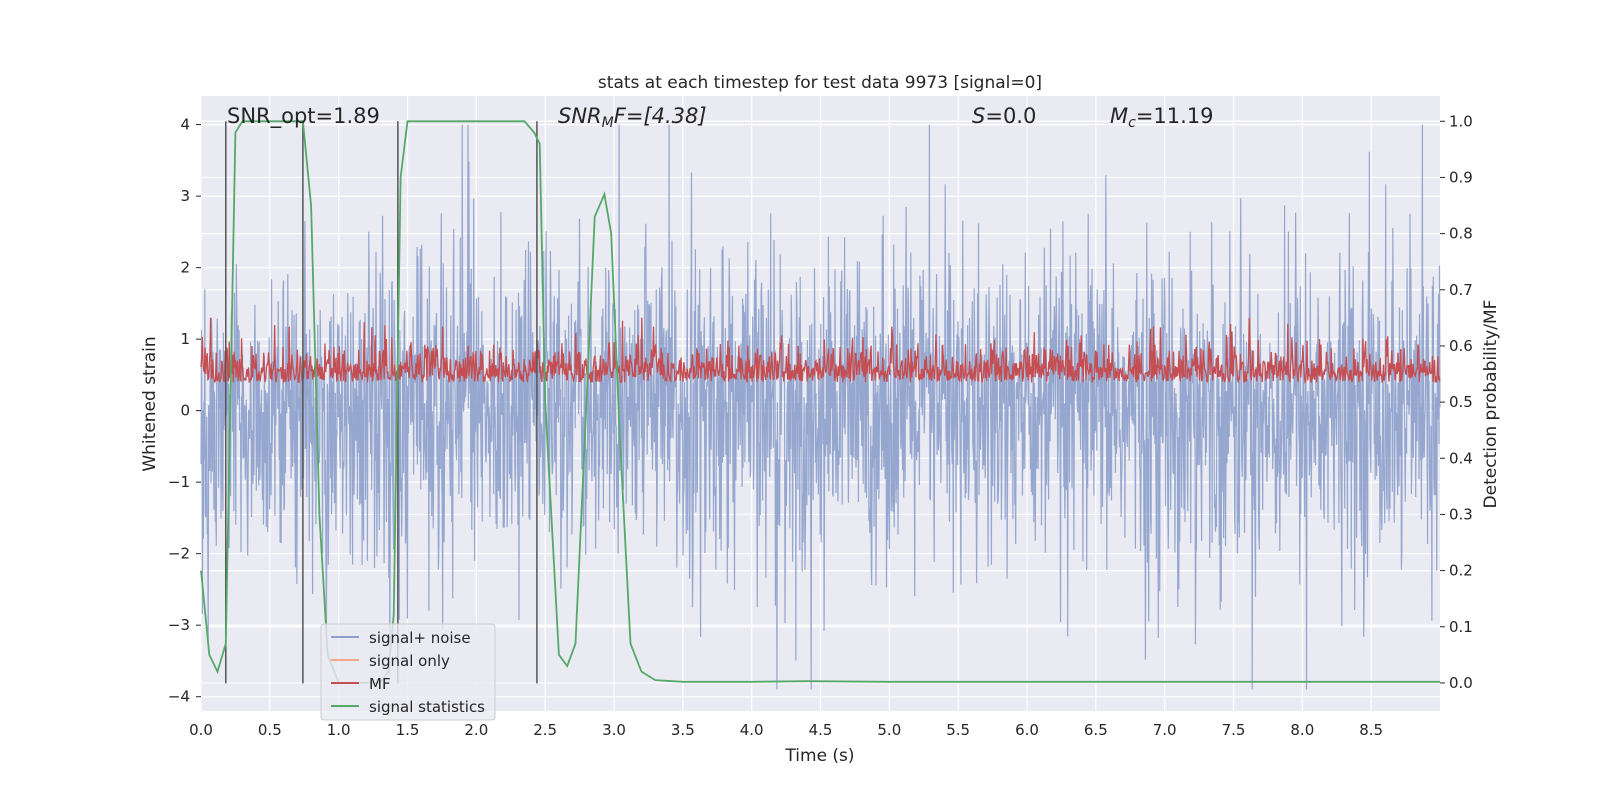  What do you see at coordinates (1461, 121) in the screenshot?
I see `y-right-tick-label: 1.0` at bounding box center [1461, 121].